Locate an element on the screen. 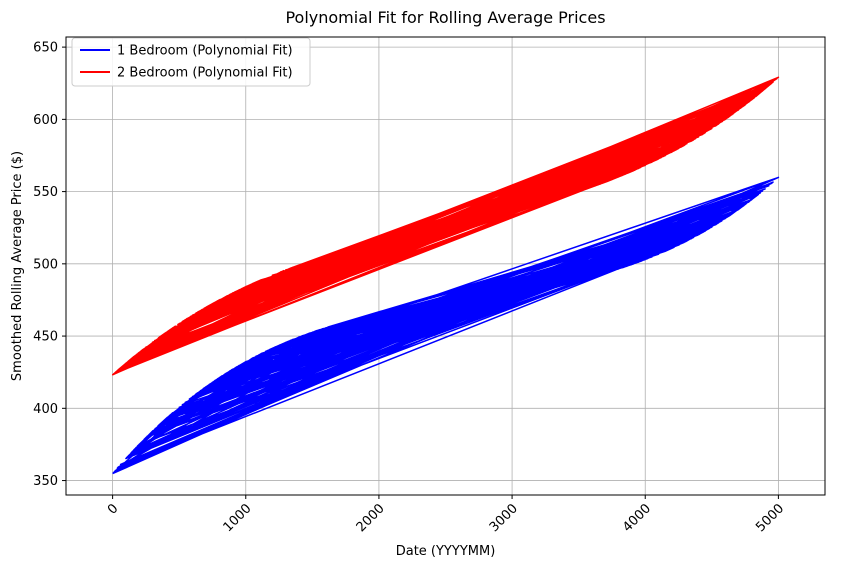 The image size is (850, 568). legend-label: 1 Bedroom (Polynomial Fit) is located at coordinates (205, 51).